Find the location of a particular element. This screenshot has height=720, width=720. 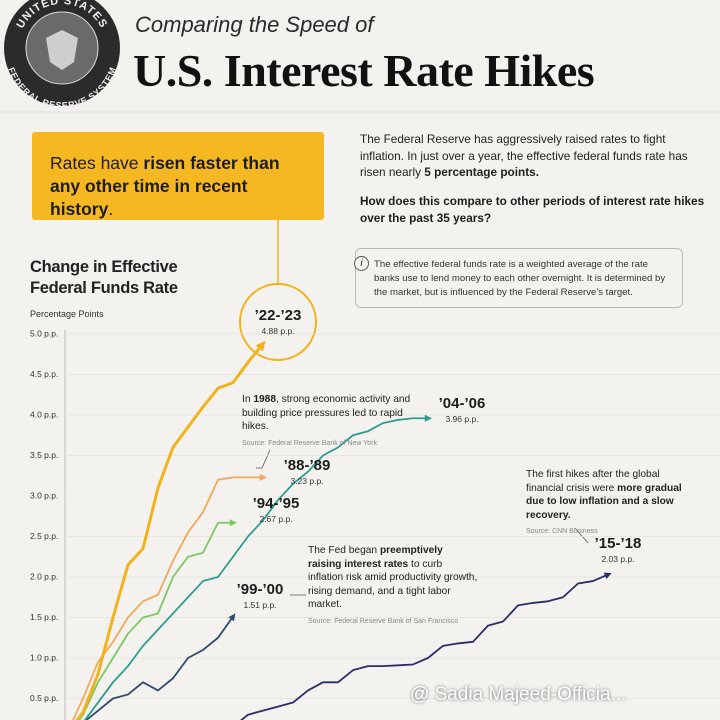

y-tick-label: 1.5 p.p. is located at coordinates (44, 617).